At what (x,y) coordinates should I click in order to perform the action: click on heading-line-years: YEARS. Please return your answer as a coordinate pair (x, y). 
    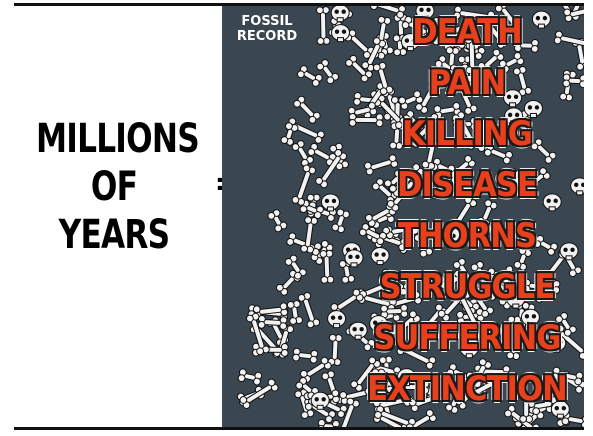
    Looking at the image, I should click on (114, 235).